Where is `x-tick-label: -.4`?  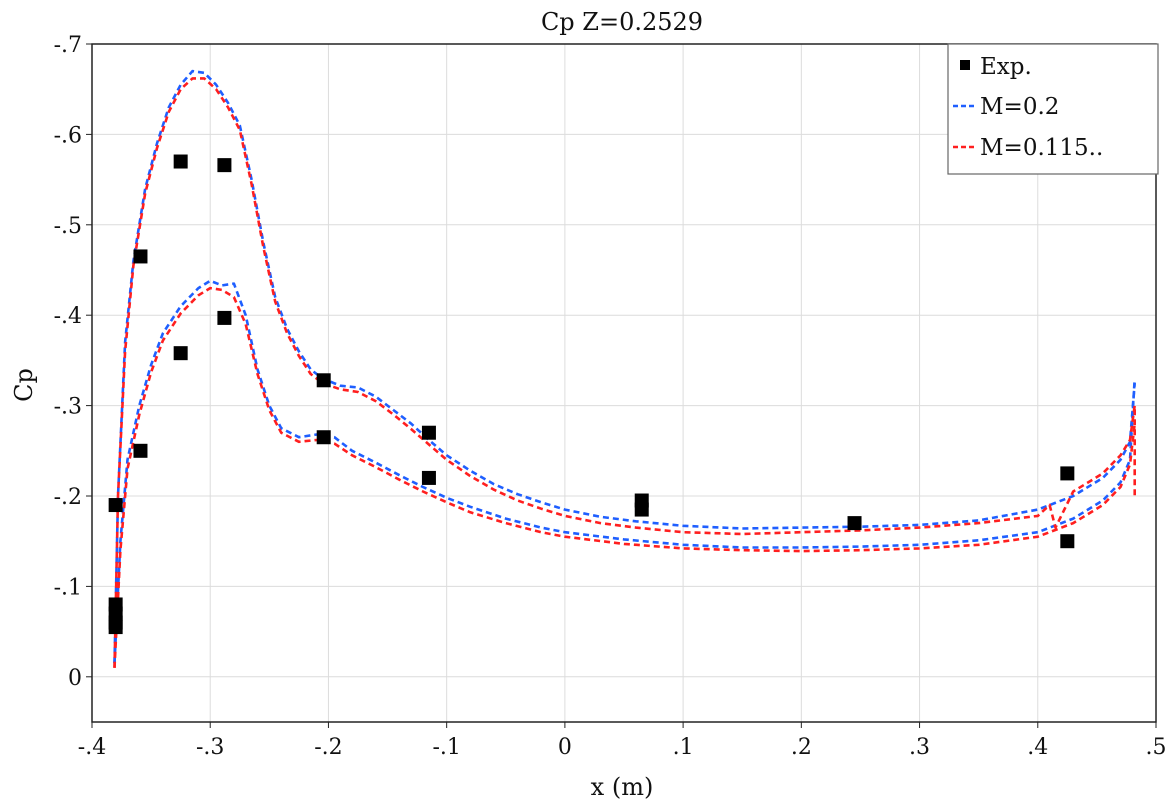
x-tick-label: -.4 is located at coordinates (92, 747).